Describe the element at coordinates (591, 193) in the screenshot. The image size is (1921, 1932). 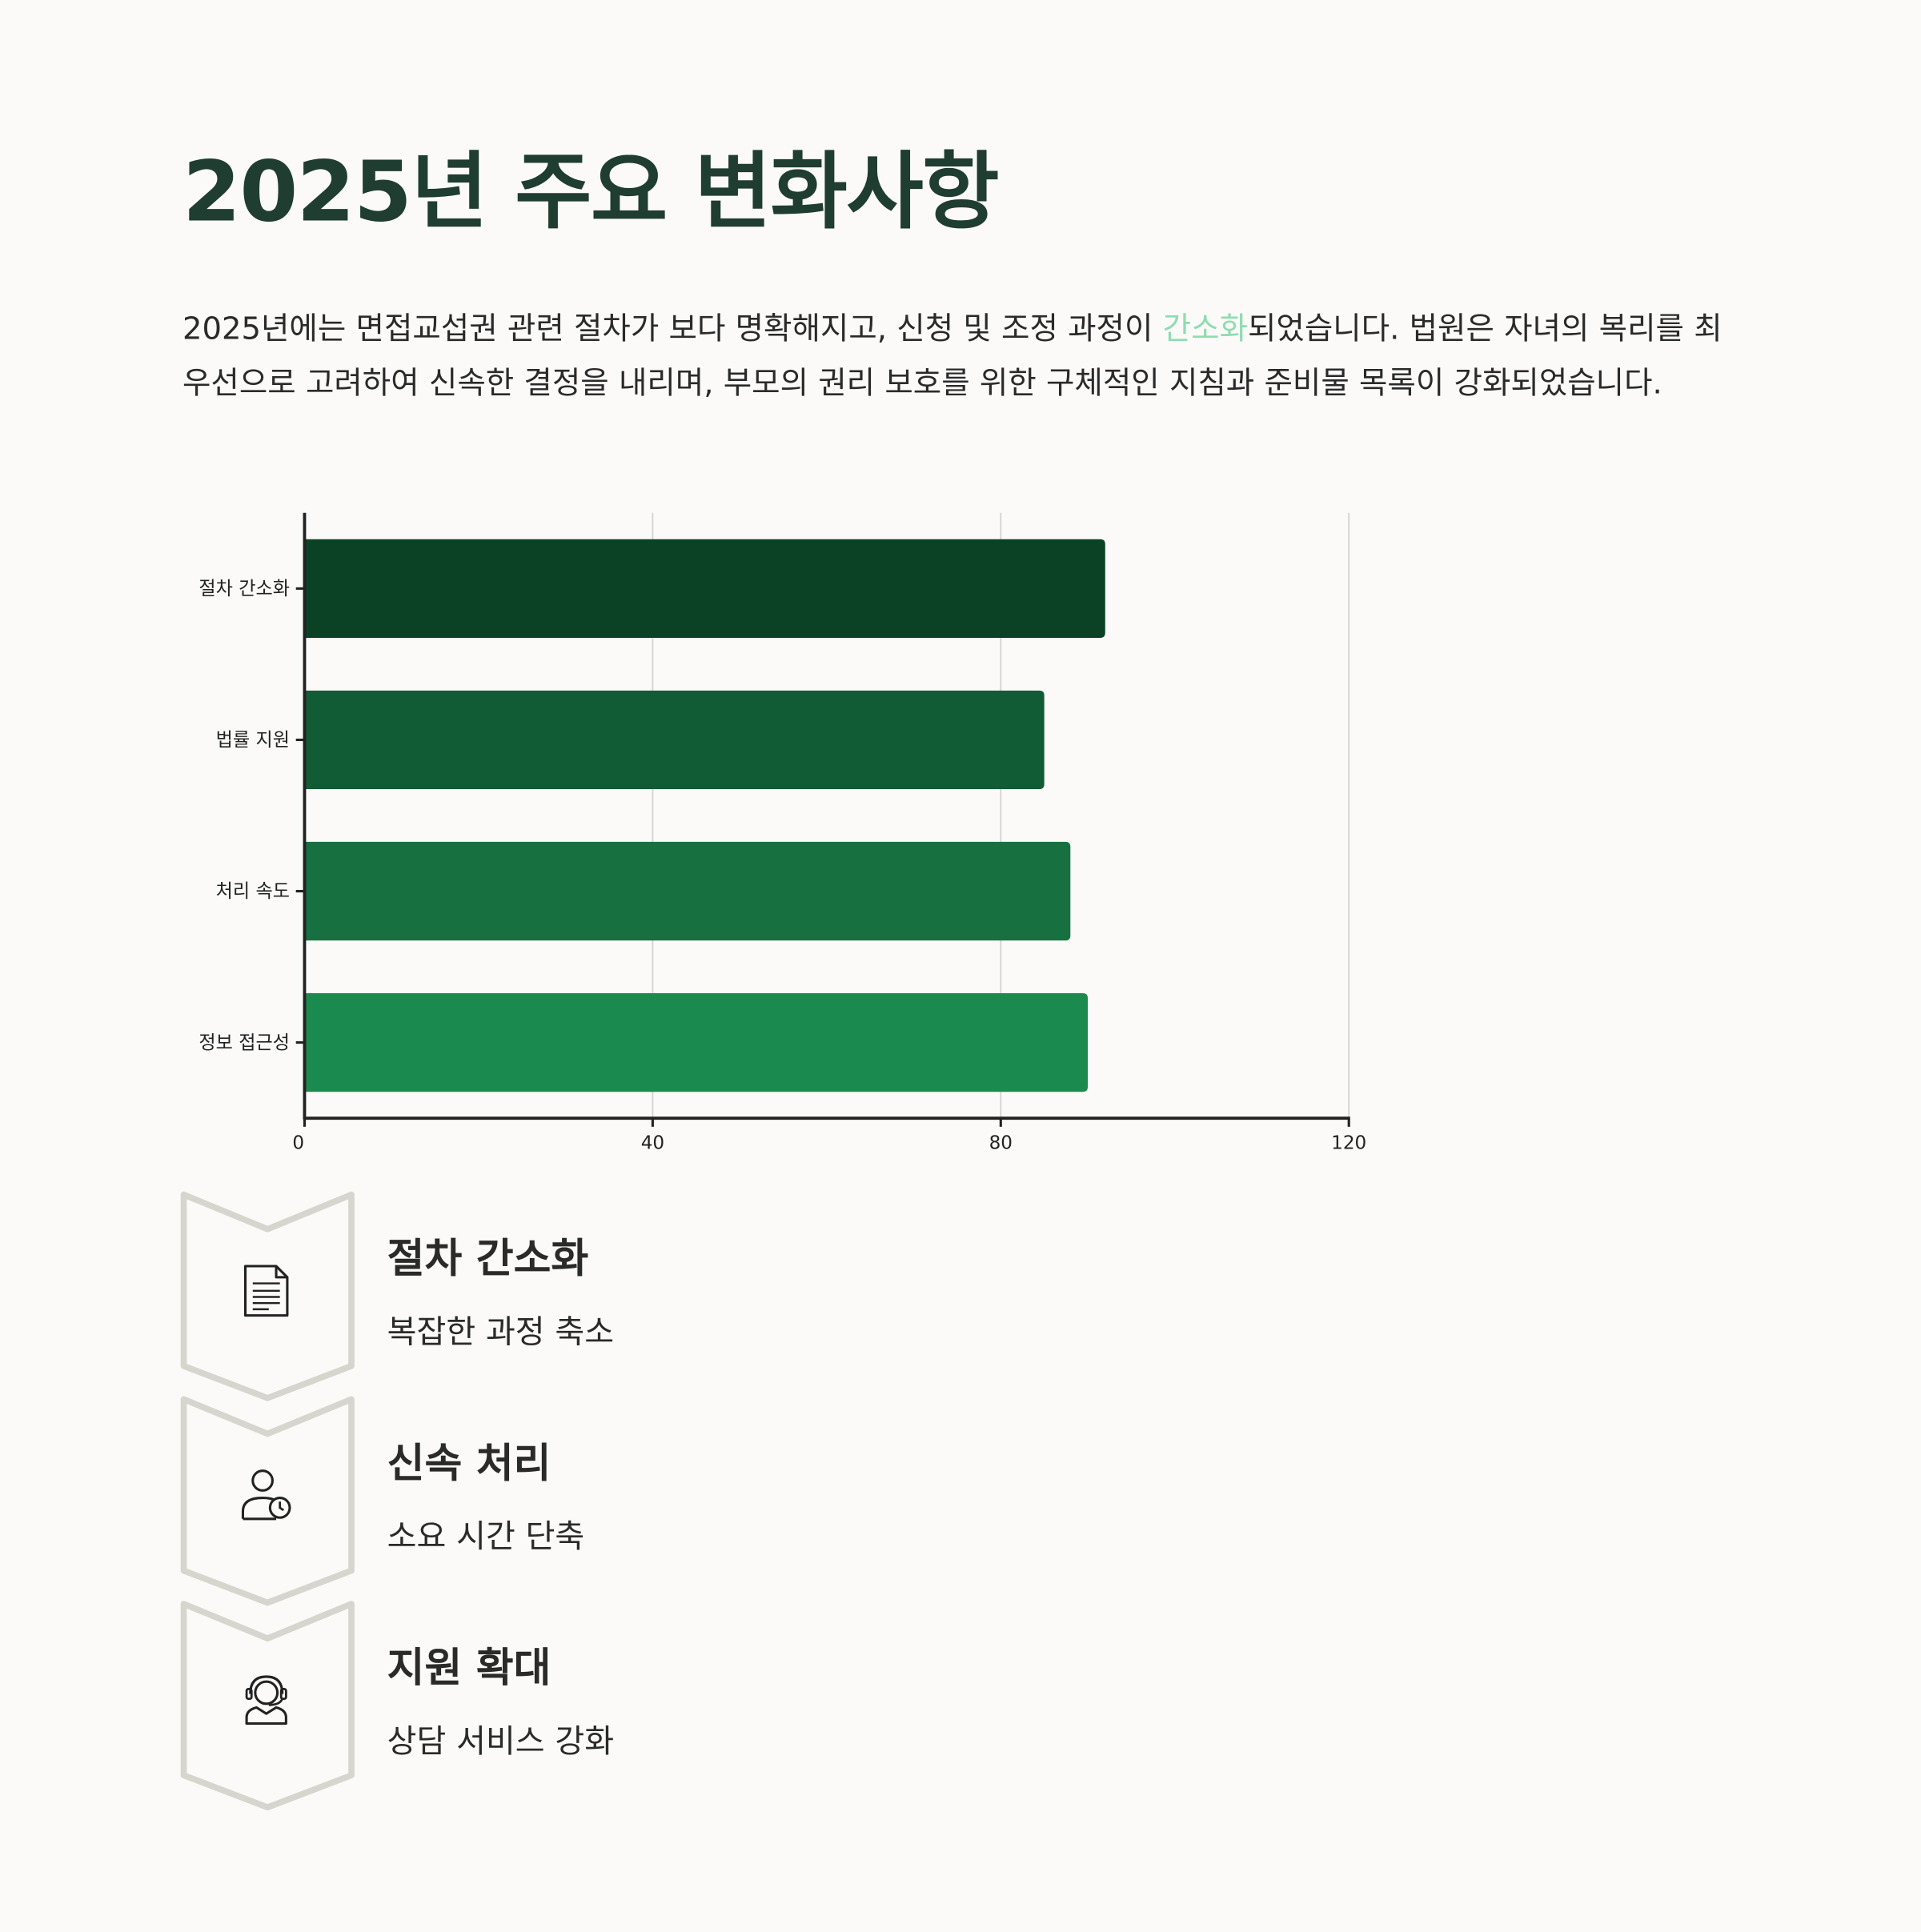
I see `page-title: 2025년 주요 변화사항` at that location.